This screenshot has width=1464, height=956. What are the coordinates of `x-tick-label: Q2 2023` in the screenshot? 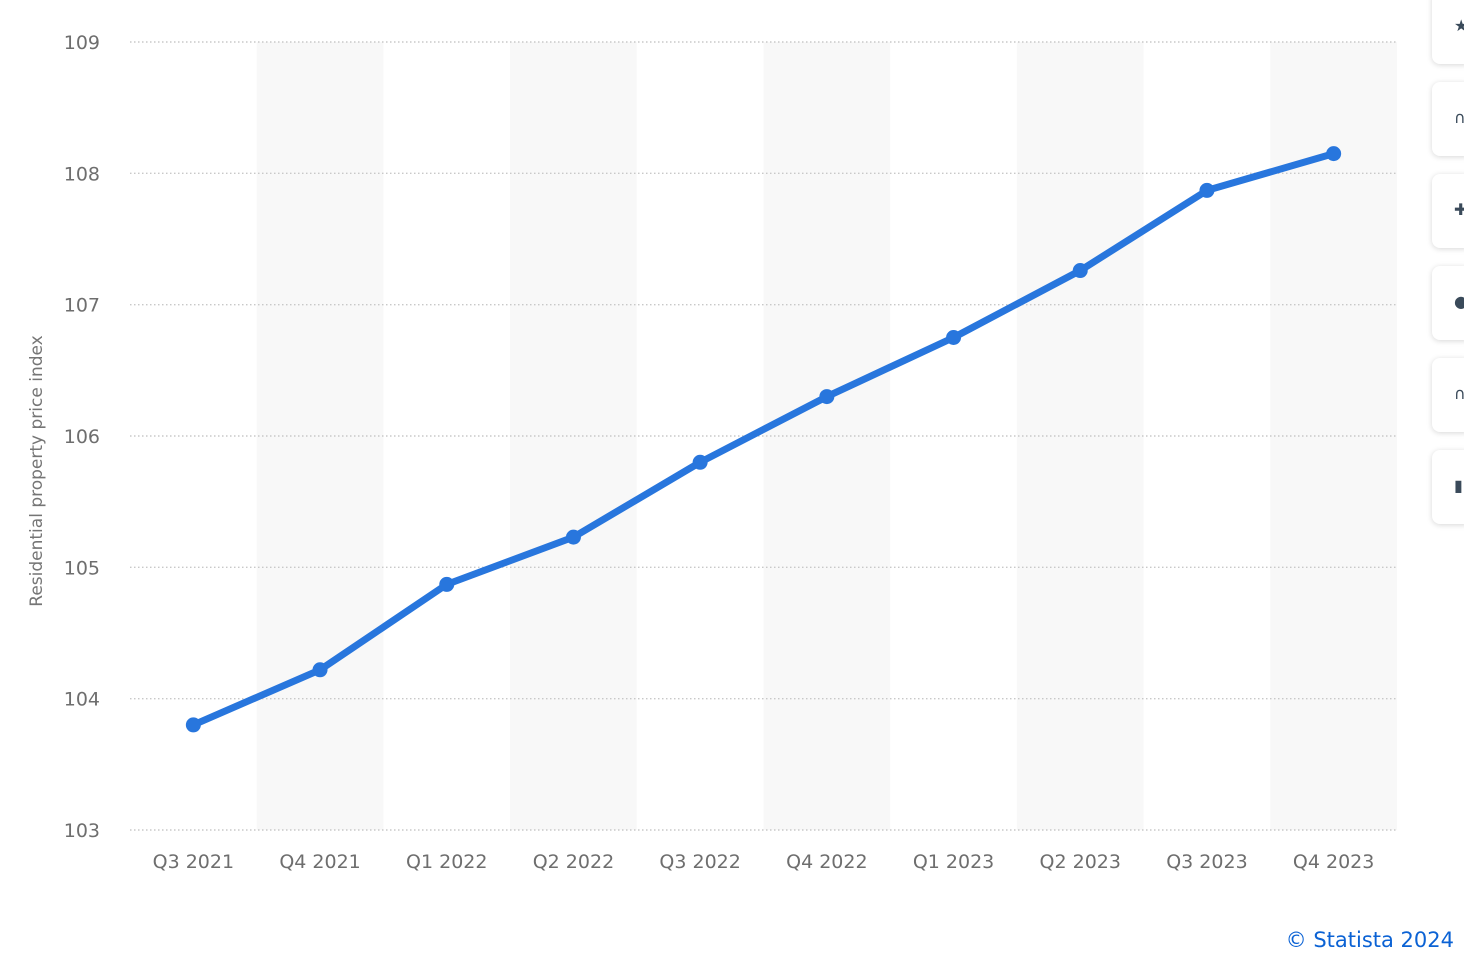 It's located at (1080, 862).